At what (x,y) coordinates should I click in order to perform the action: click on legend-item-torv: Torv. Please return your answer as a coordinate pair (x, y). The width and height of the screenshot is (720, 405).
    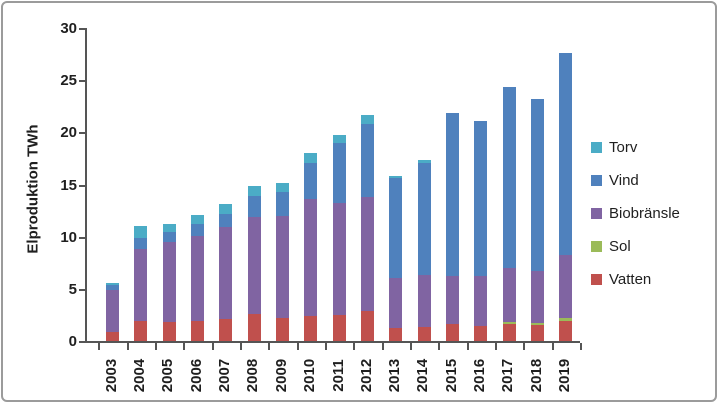
    Looking at the image, I should click on (635, 147).